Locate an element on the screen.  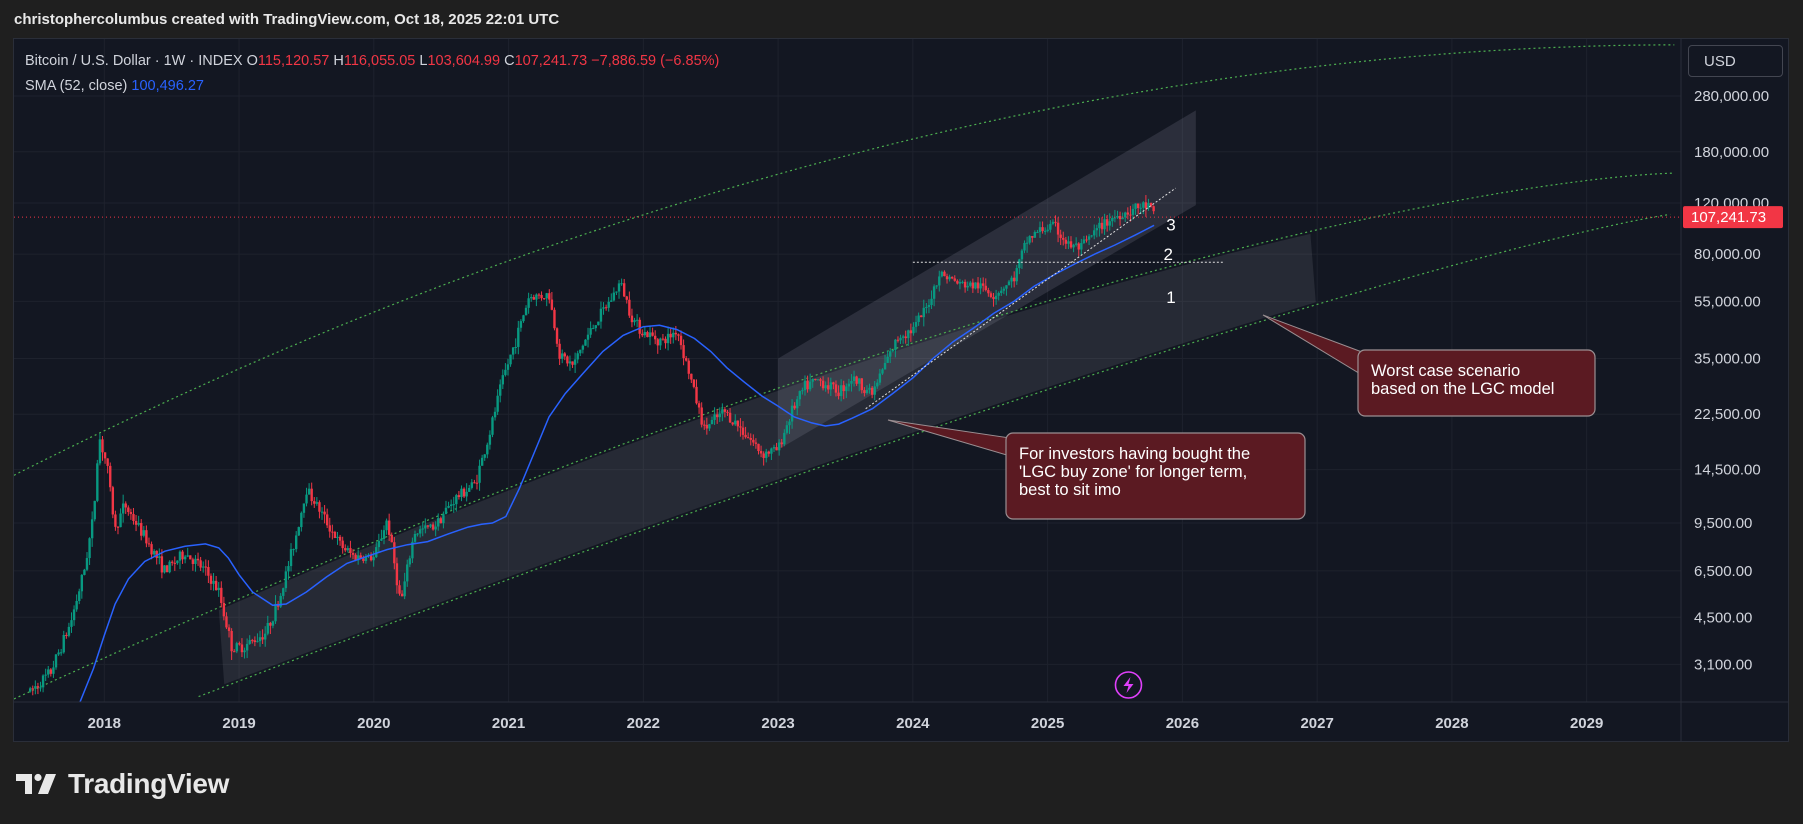
price-tick-label: 280,000.00 is located at coordinates (1731, 96).